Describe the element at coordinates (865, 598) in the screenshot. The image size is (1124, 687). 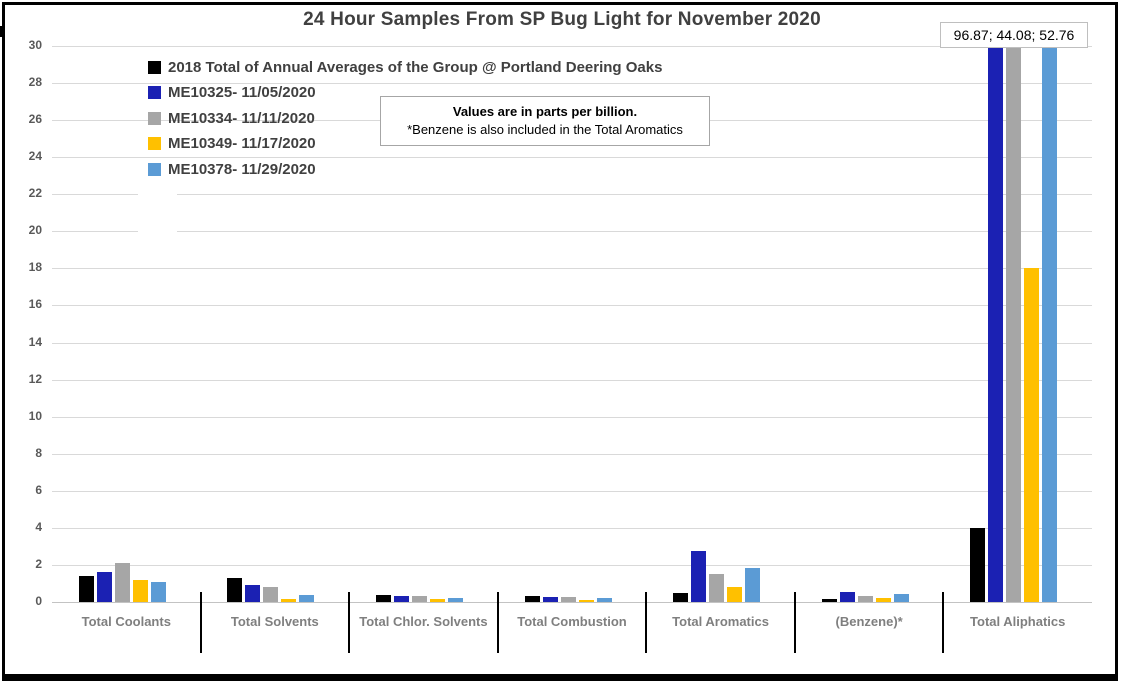
I see `bar-benzene-s2` at that location.